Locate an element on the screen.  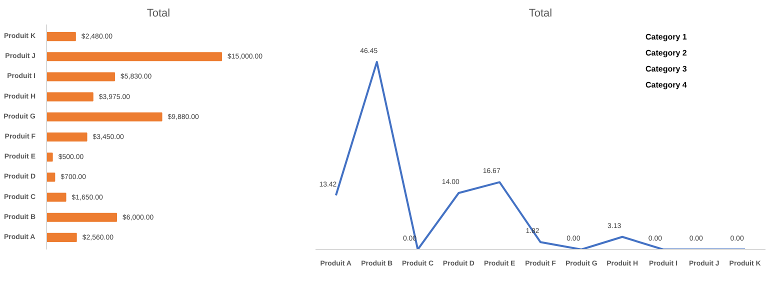
text: Category 1 is located at coordinates (667, 37).